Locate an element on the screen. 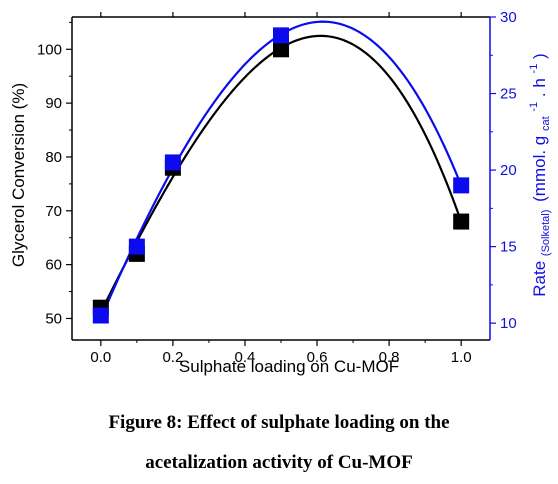 The height and width of the screenshot is (484, 558). rate-units-mid: . h is located at coordinates (539, 87).